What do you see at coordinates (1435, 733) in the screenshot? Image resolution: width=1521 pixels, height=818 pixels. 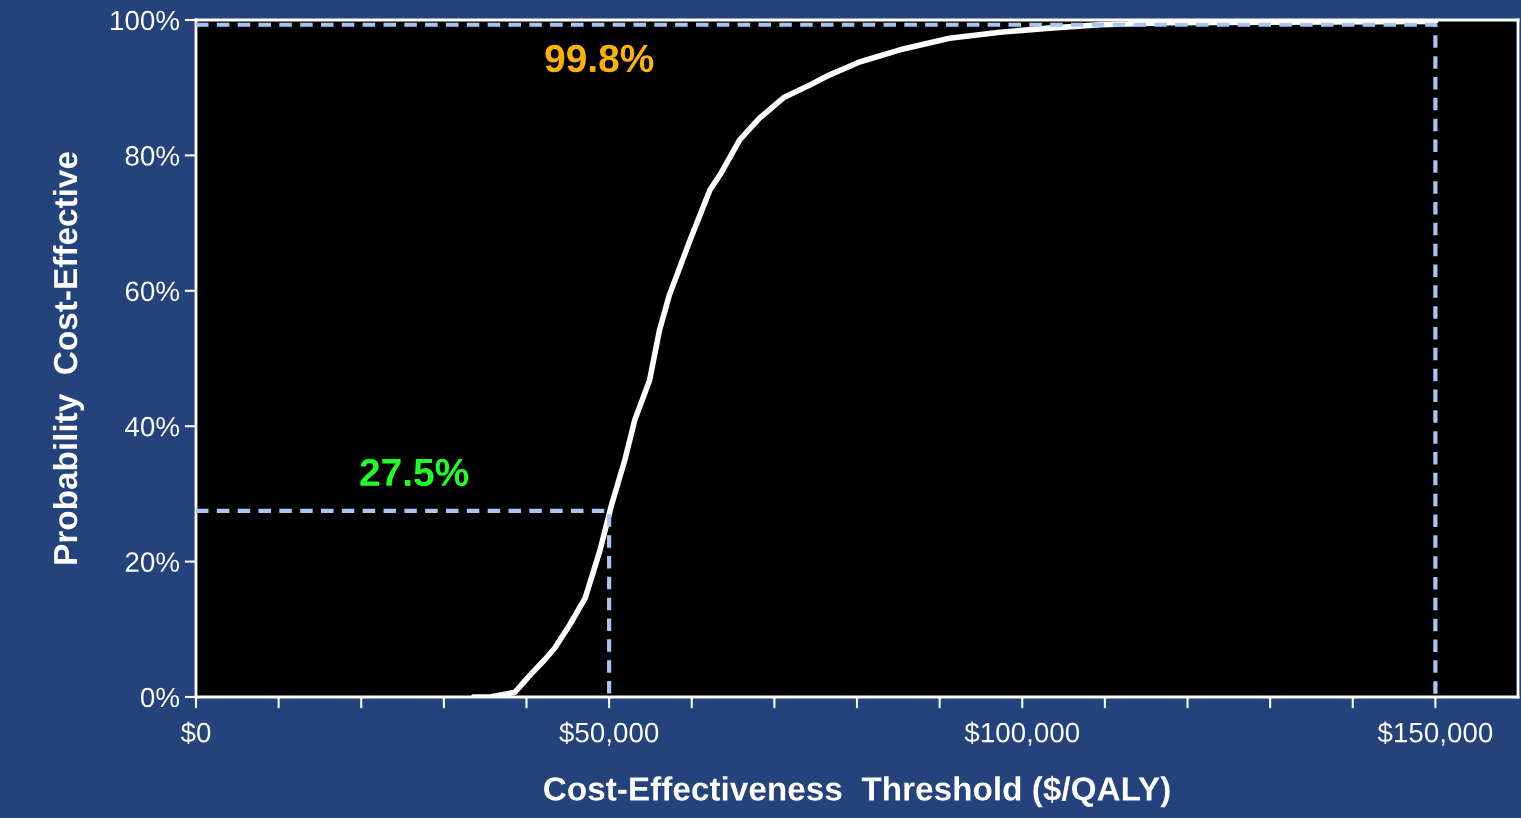 I see `x-tick-label: $150,000` at bounding box center [1435, 733].